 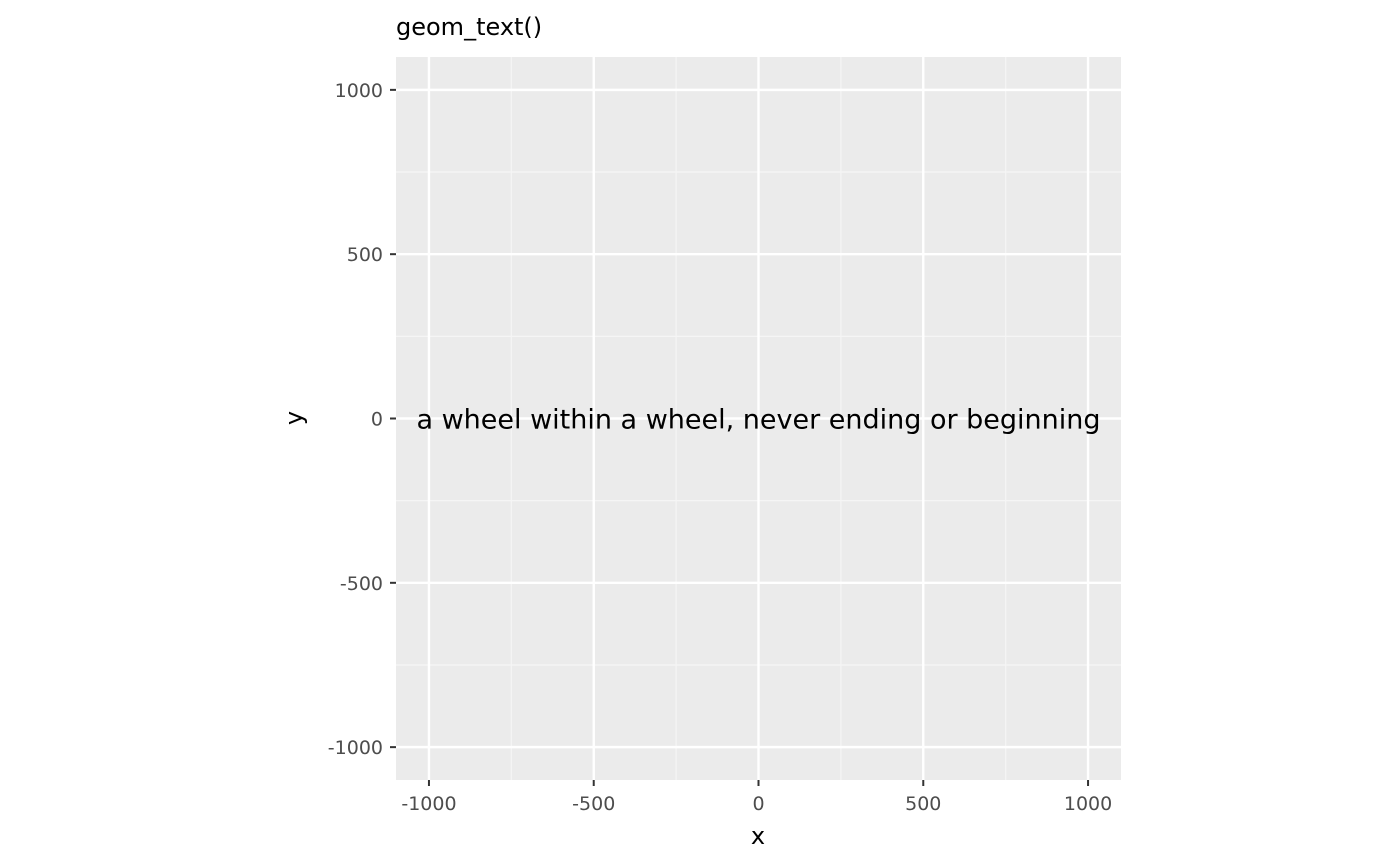 What do you see at coordinates (758, 804) in the screenshot?
I see `x-tick-label: 0` at bounding box center [758, 804].